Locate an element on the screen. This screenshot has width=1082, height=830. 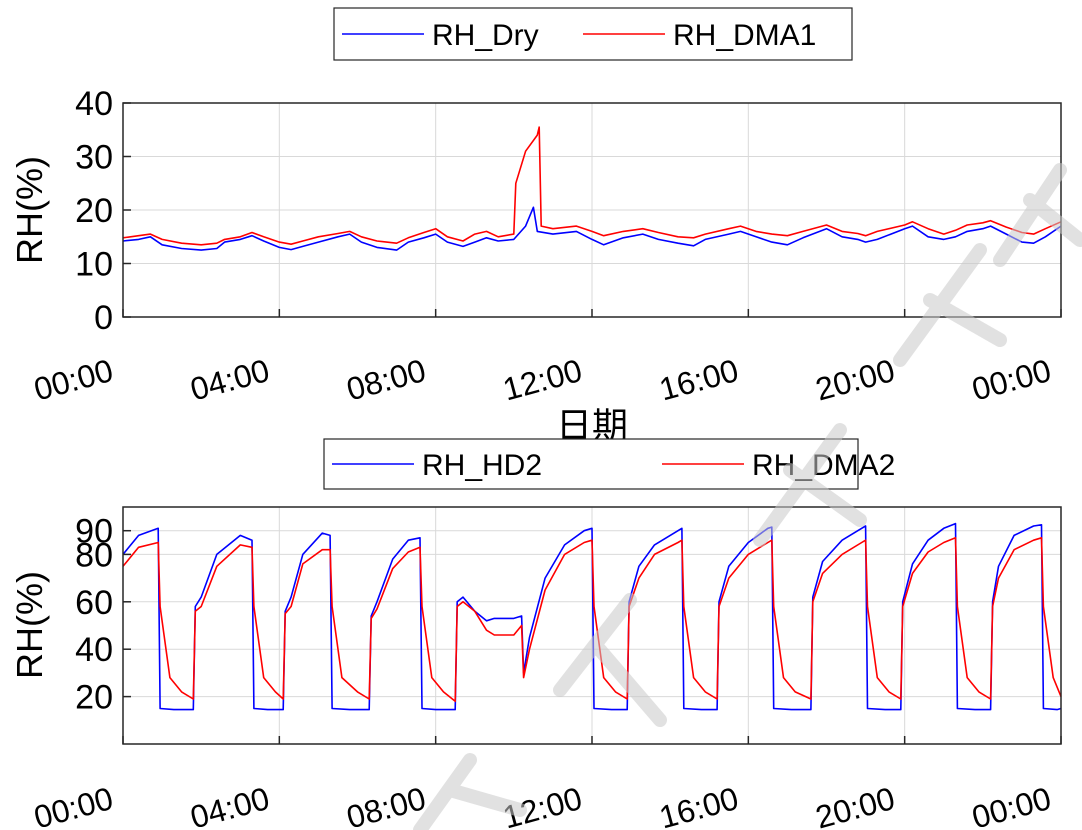
legend-label: RH_HD2 is located at coordinates (482, 465).